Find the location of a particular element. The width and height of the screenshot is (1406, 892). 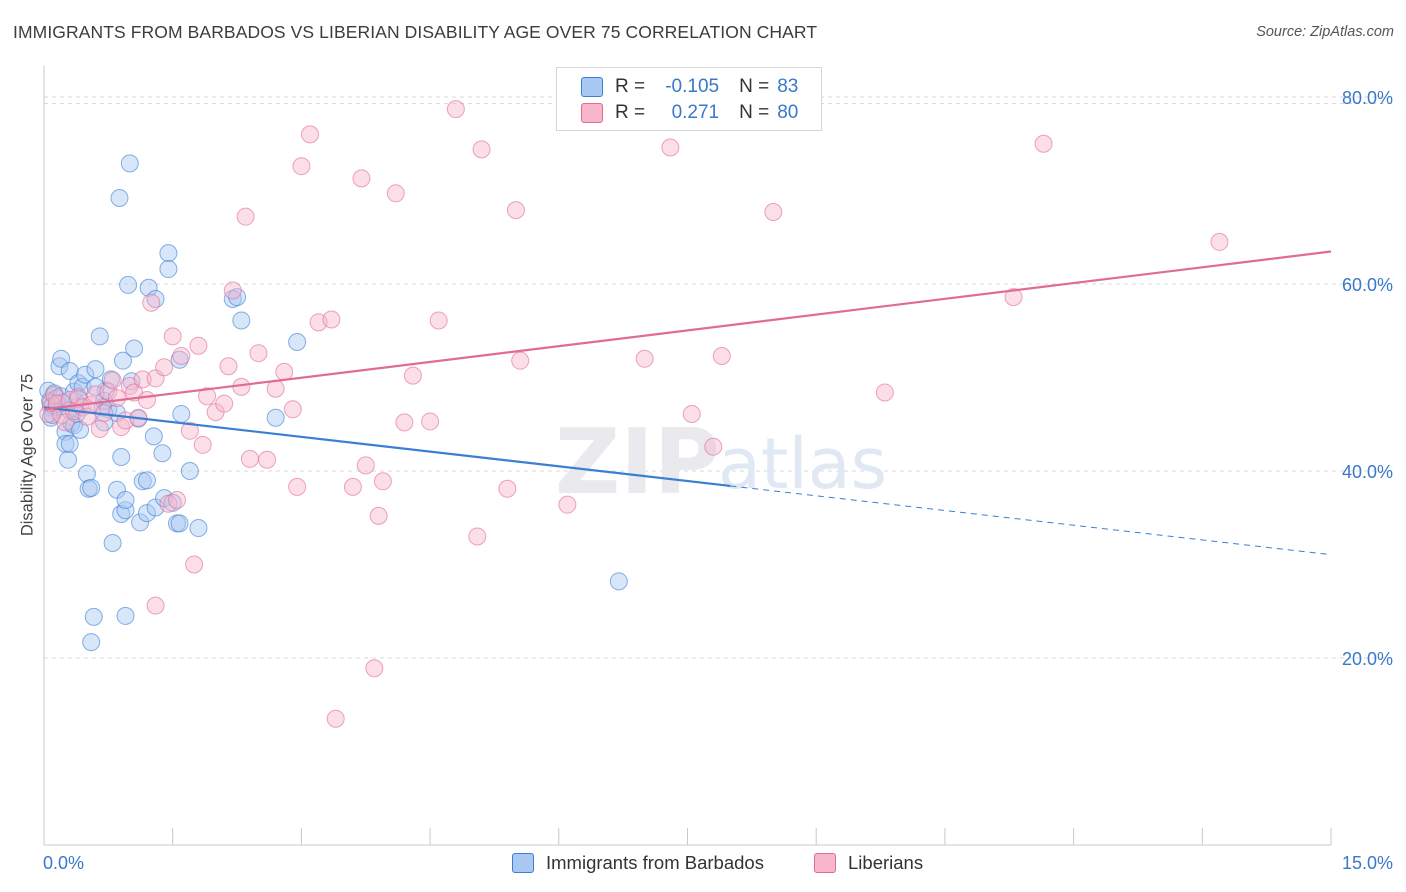

trend-line-barbados-extension is located at coordinates (1031, 520).